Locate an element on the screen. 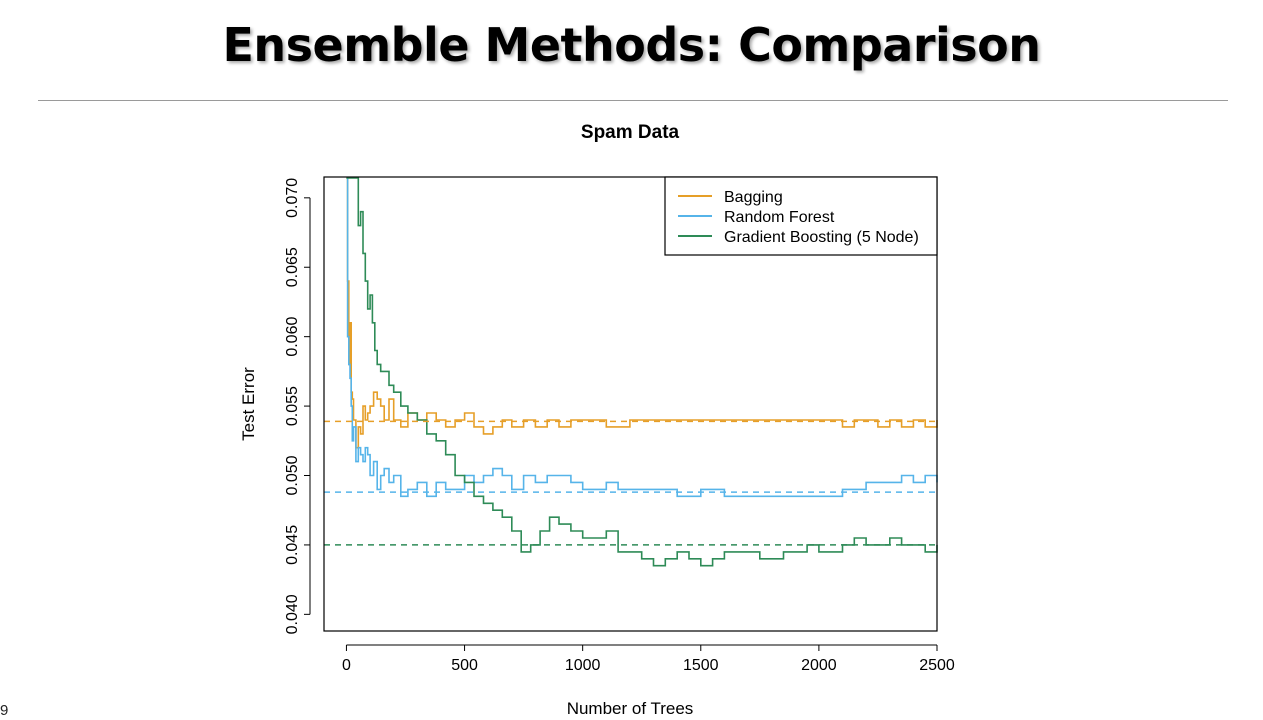 The image size is (1263, 720). y-tick-label: 0.045 is located at coordinates (292, 545).